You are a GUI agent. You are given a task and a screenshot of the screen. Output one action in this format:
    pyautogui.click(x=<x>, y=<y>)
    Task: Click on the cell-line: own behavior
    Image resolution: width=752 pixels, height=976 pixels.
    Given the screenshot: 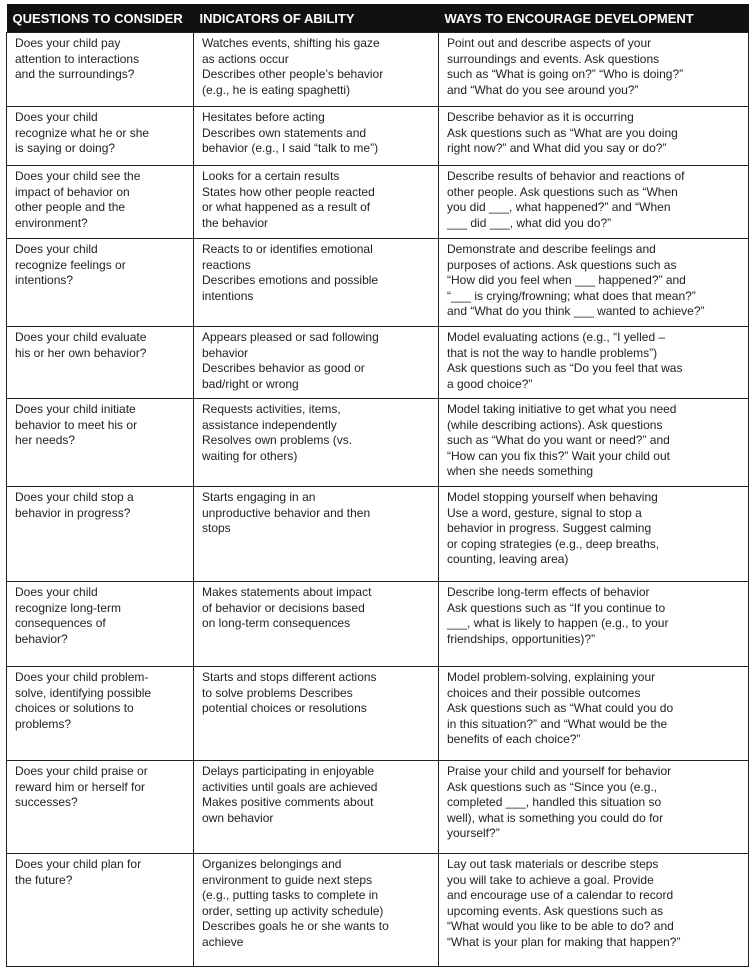 What is the action you would take?
    pyautogui.click(x=238, y=817)
    